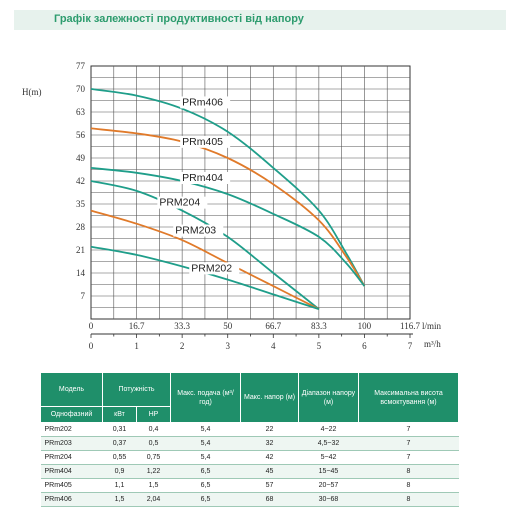  Describe the element at coordinates (328, 397) in the screenshot. I see `th-range: Діапазон напору (м)` at that location.